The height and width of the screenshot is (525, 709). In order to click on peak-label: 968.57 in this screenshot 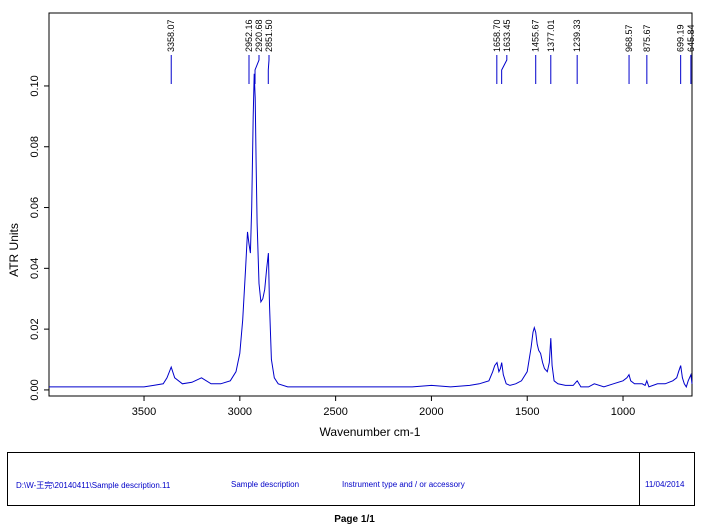, I will do `click(629, 38)`.